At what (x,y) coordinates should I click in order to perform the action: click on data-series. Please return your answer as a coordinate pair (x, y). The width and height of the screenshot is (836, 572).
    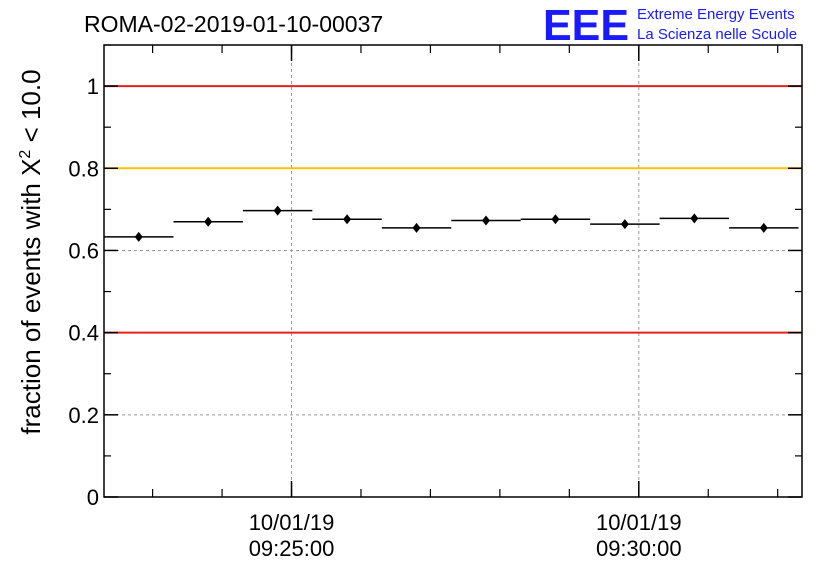
    Looking at the image, I should click on (451, 223).